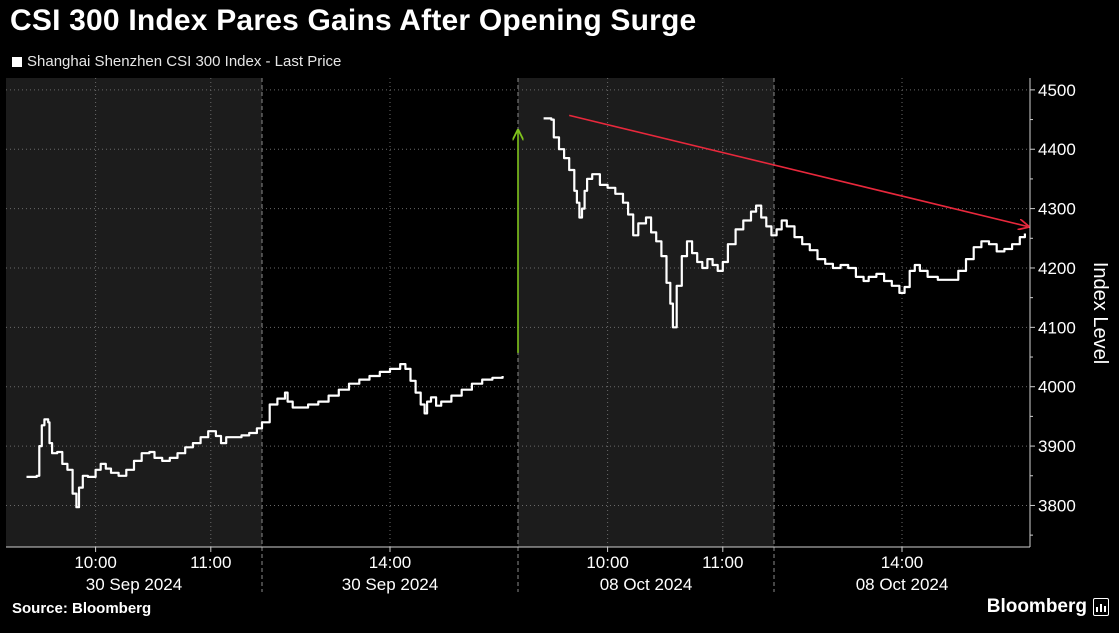 This screenshot has height=633, width=1119. Describe the element at coordinates (82, 608) in the screenshot. I see `source-note: Source: Bloomberg` at that location.